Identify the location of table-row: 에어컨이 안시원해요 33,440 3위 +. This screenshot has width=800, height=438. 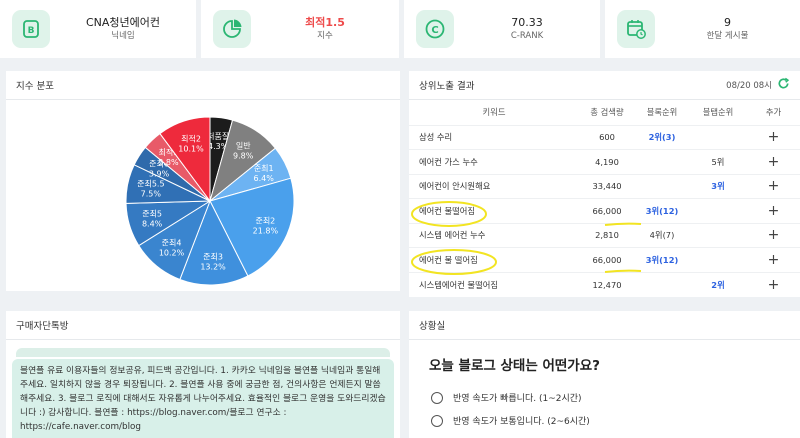
(604, 186).